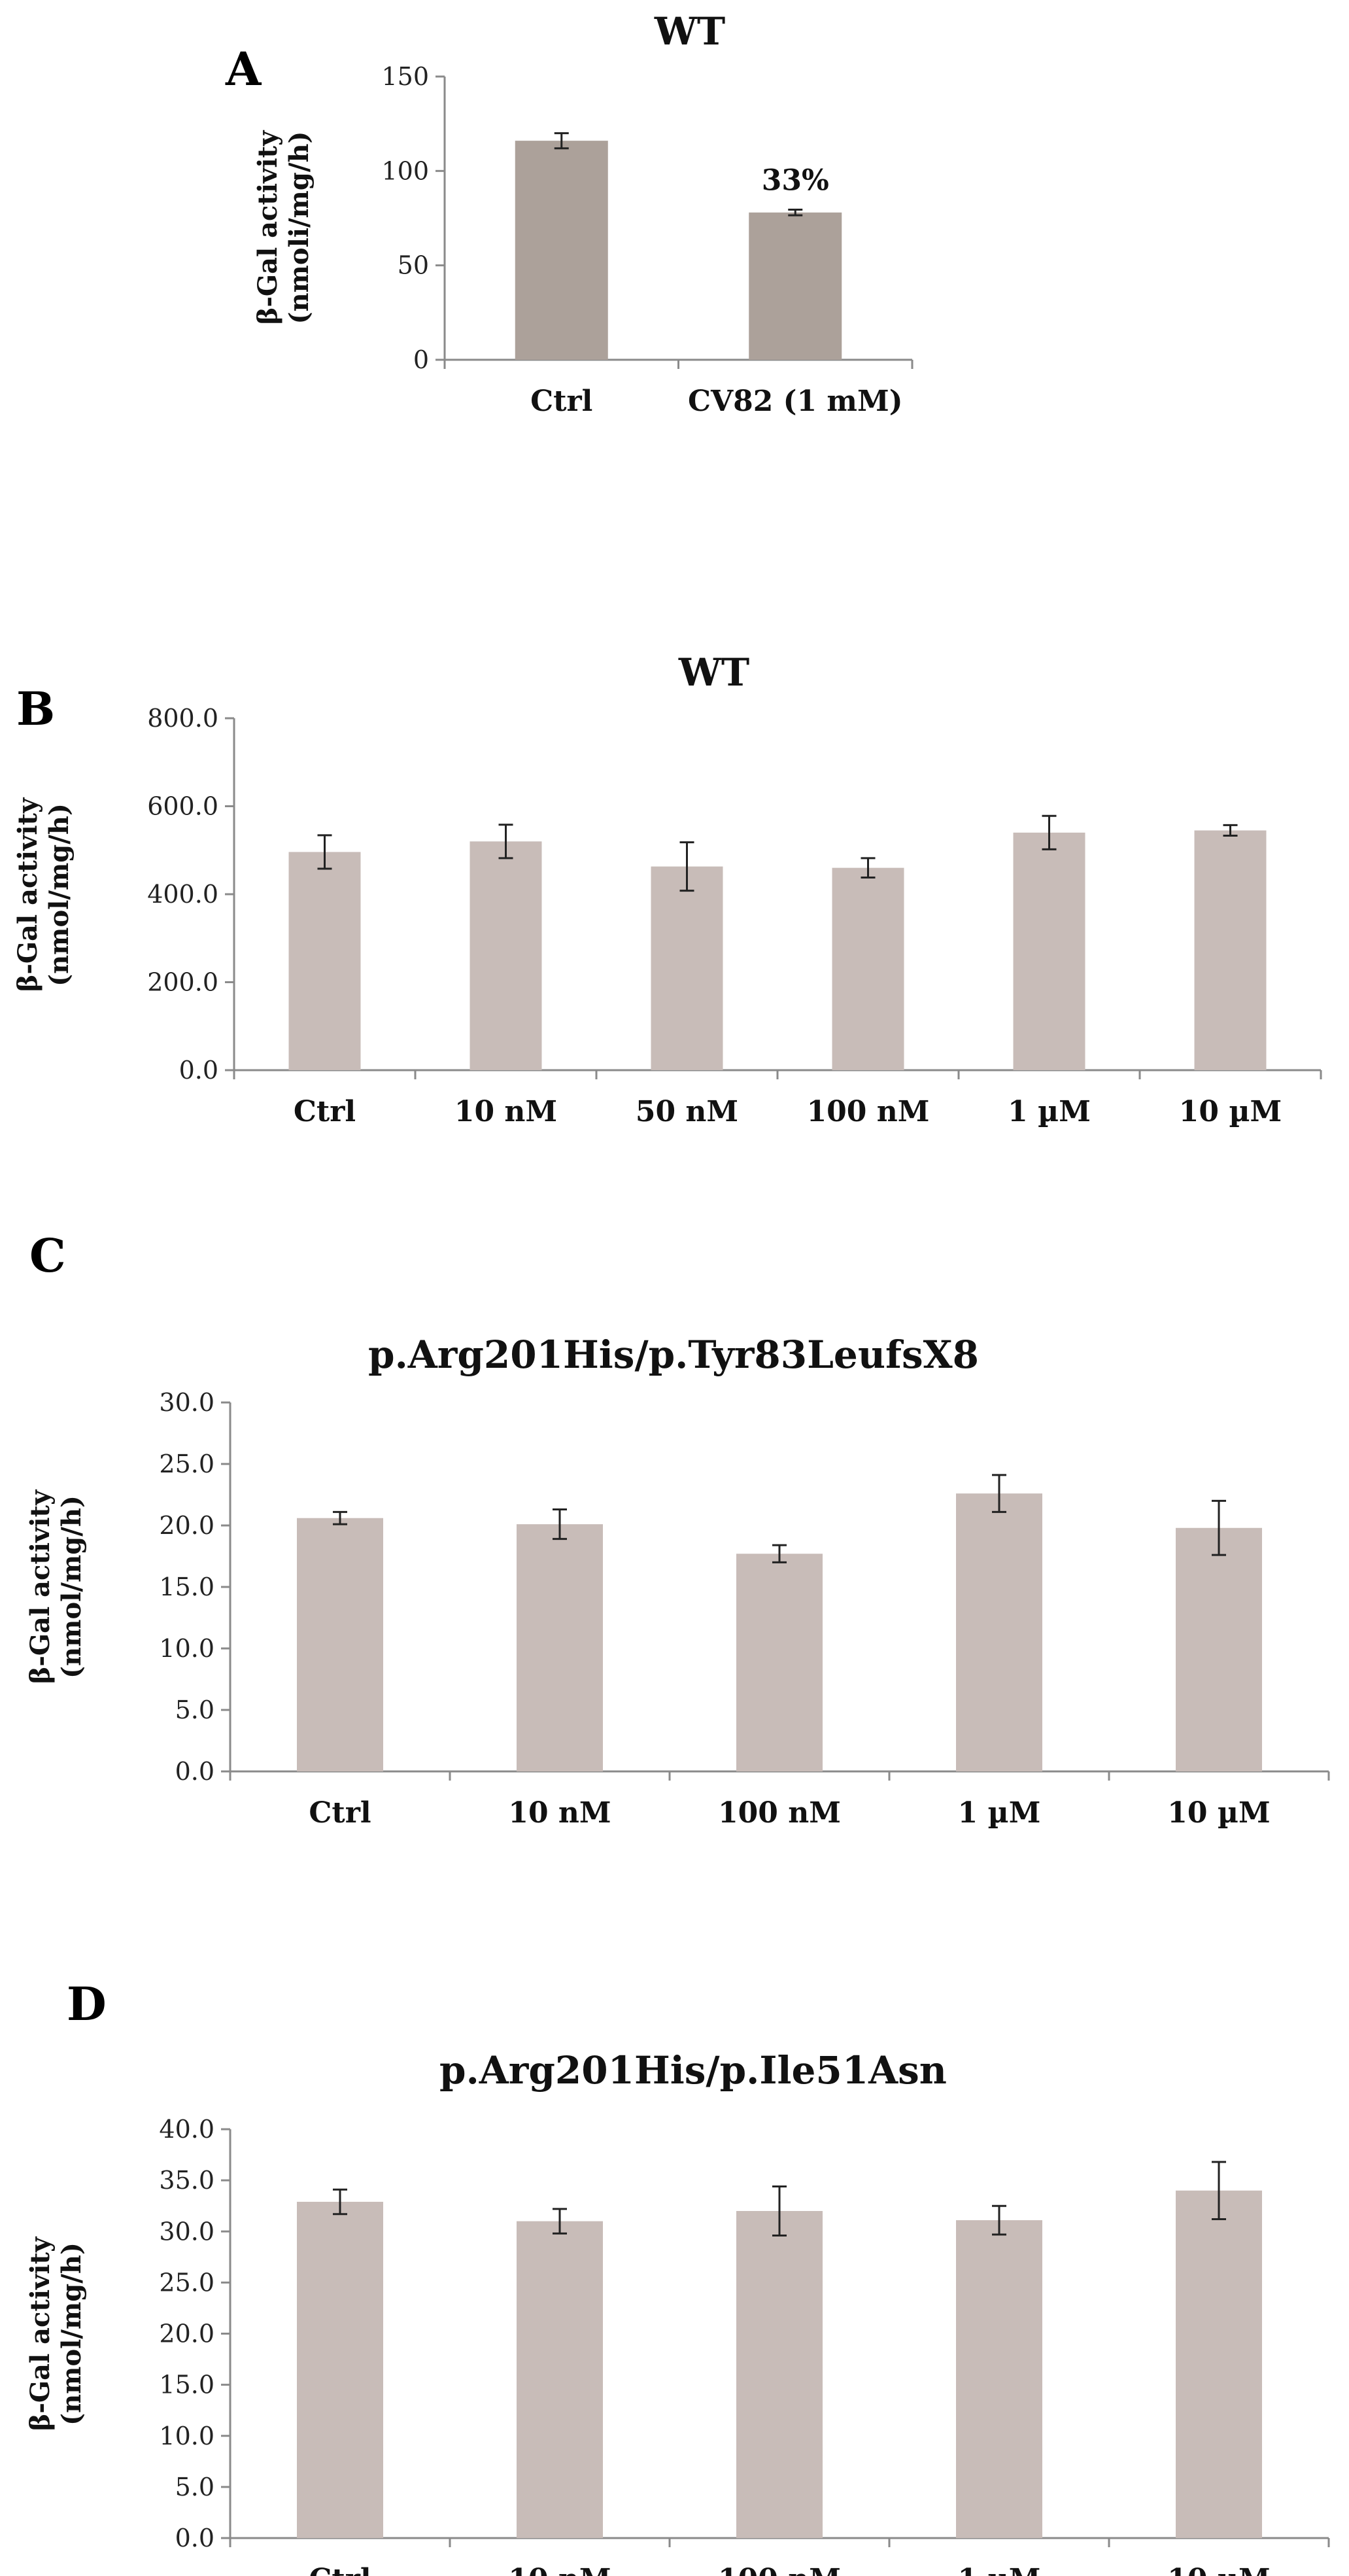  Describe the element at coordinates (35, 709) in the screenshot. I see `panel-letter: B` at that location.